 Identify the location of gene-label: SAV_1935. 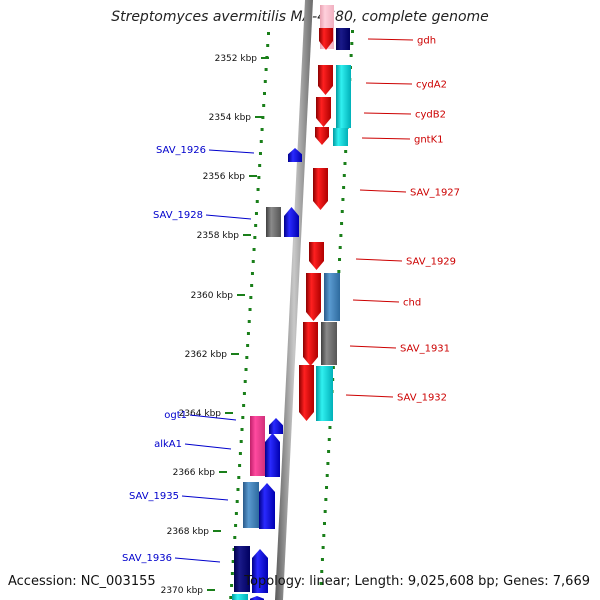
(154, 496).